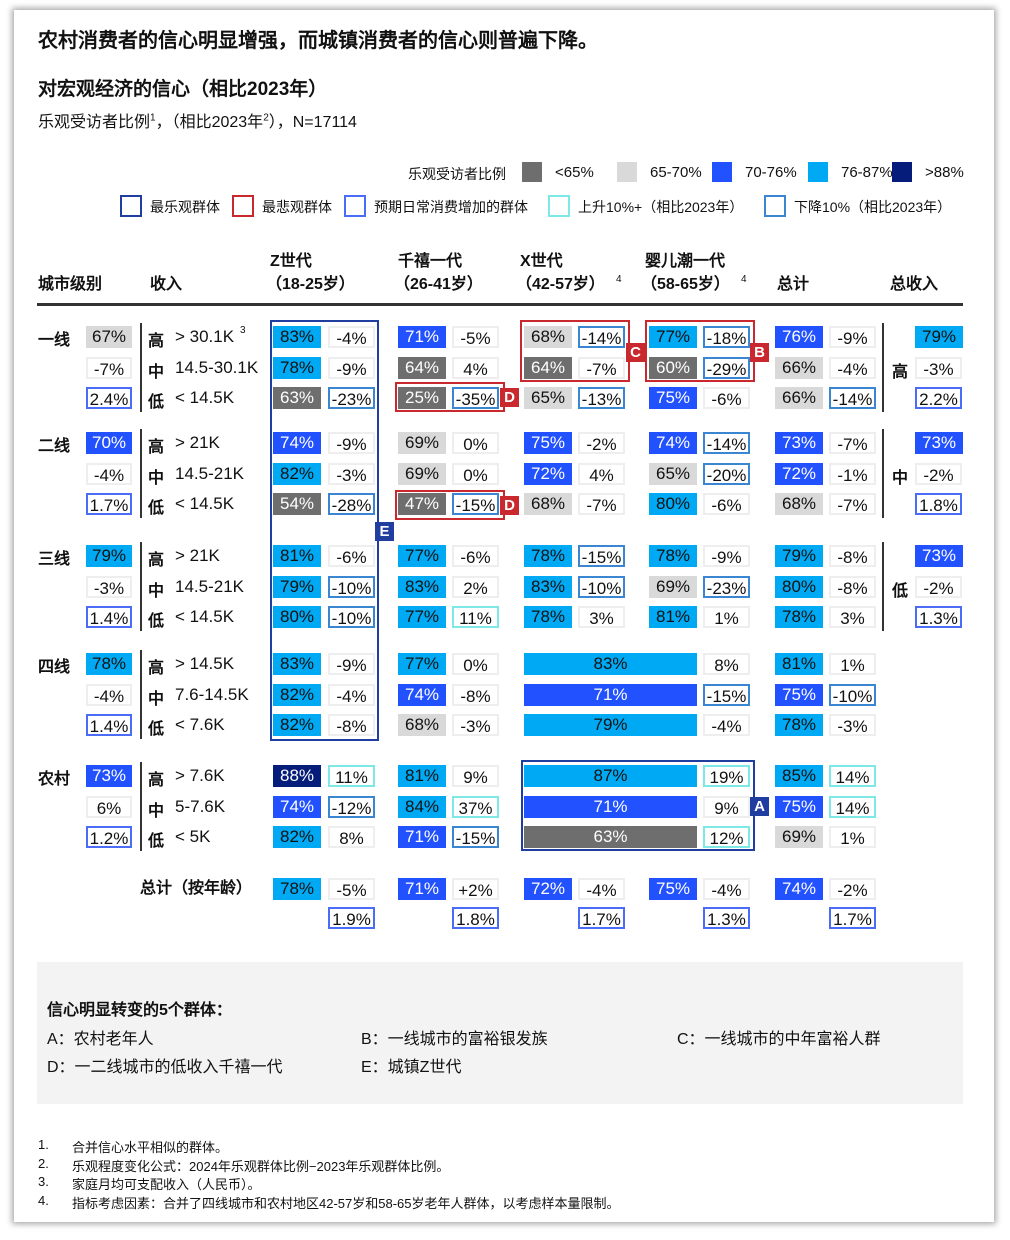 This screenshot has height=1240, width=1010. Describe the element at coordinates (109, 337) in the screenshot. I see `tier-total-value: 67%` at that location.